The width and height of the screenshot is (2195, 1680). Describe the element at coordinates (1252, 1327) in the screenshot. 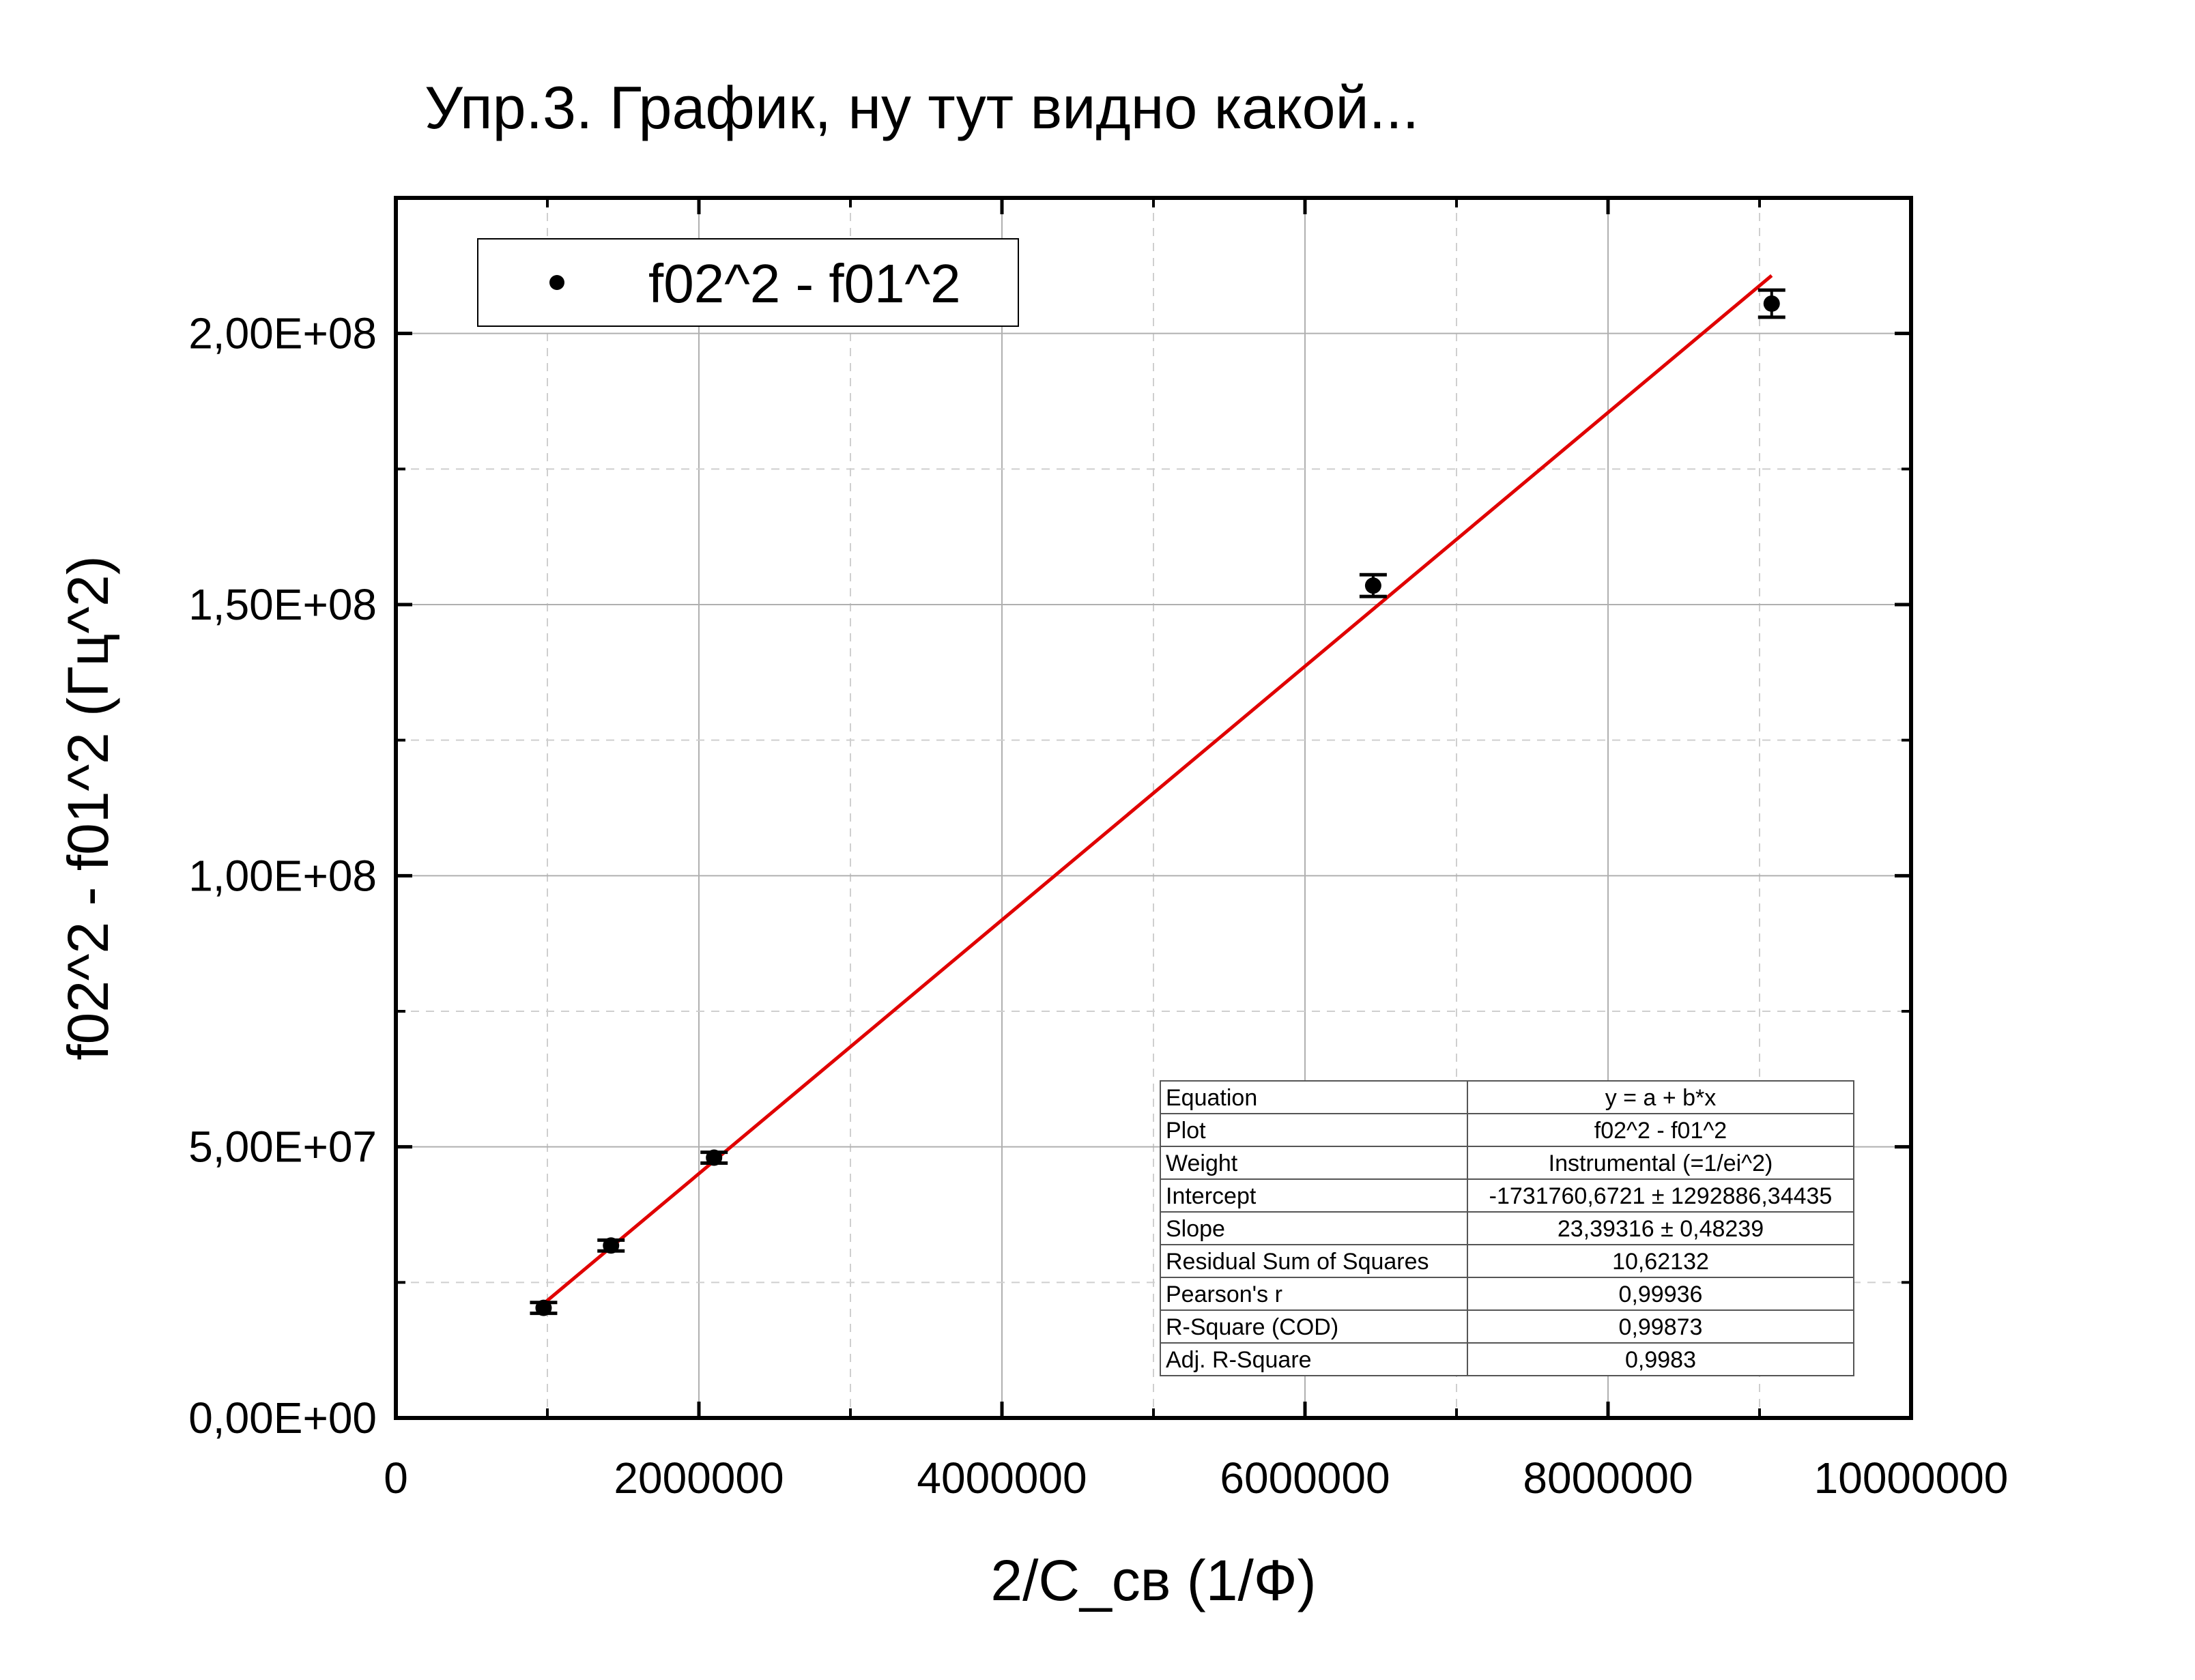

I see `fit-table-label: R-Square (COD)` at that location.